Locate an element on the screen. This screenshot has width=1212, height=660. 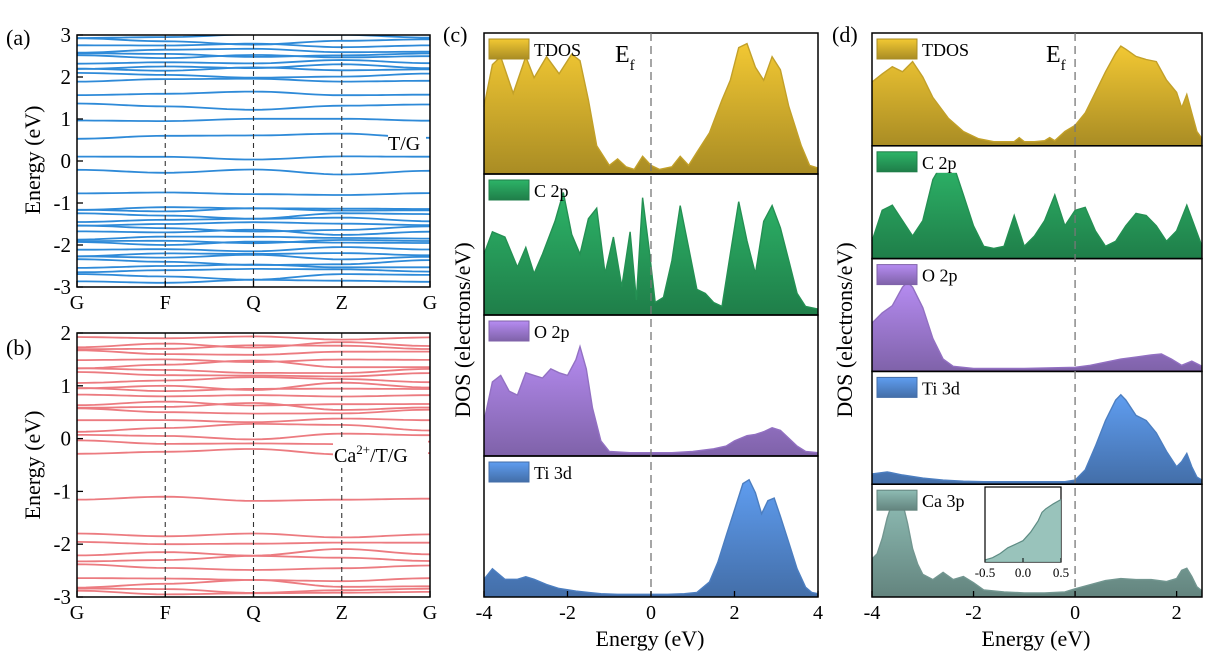
panel-d-label: (d) is located at coordinates (845, 34).